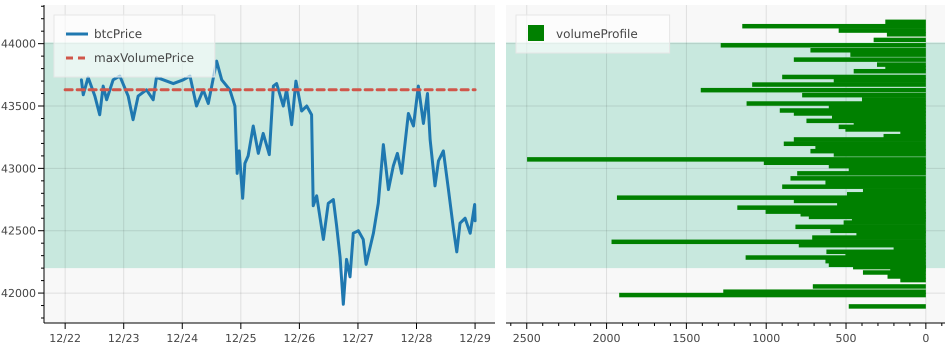 This screenshot has height=350, width=950. What do you see at coordinates (416, 338) in the screenshot?
I see `x-tick-label: 12/28` at bounding box center [416, 338].